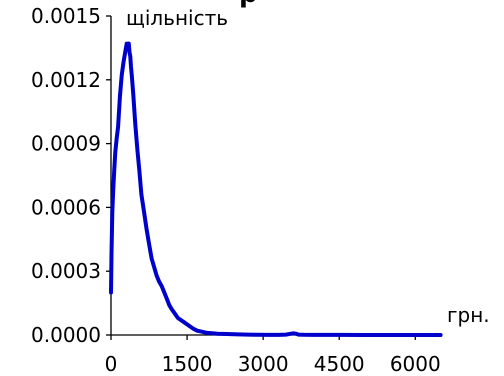  What do you see at coordinates (339, 364) in the screenshot?
I see `x-tick-label: 4500` at bounding box center [339, 364].